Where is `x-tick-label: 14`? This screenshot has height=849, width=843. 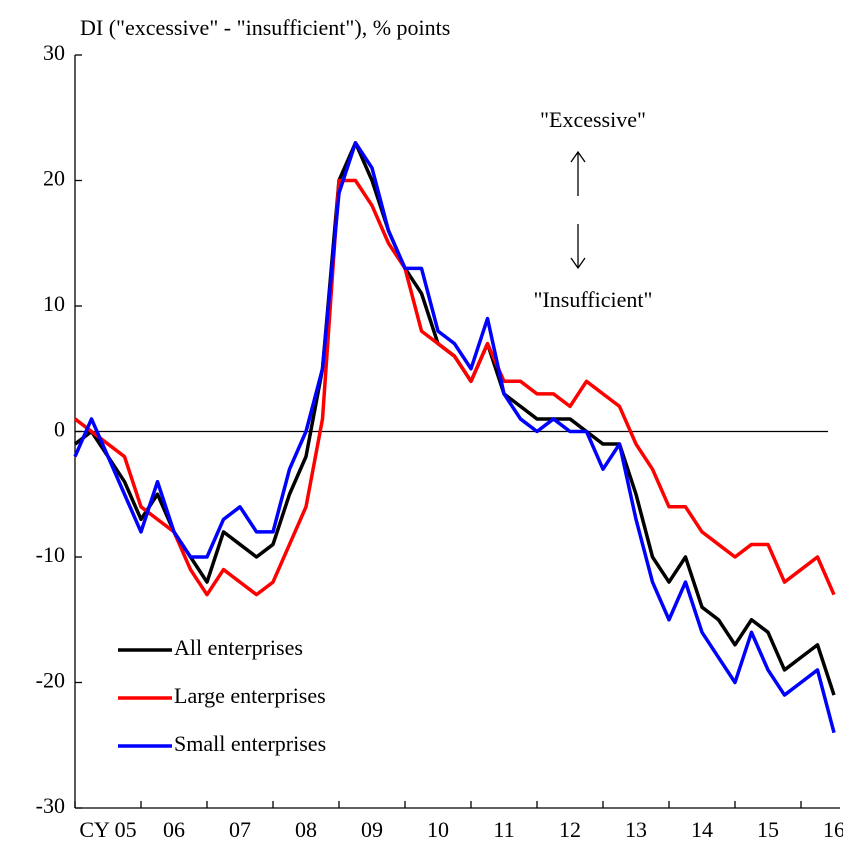 x-tick-label: 14 is located at coordinates (702, 829).